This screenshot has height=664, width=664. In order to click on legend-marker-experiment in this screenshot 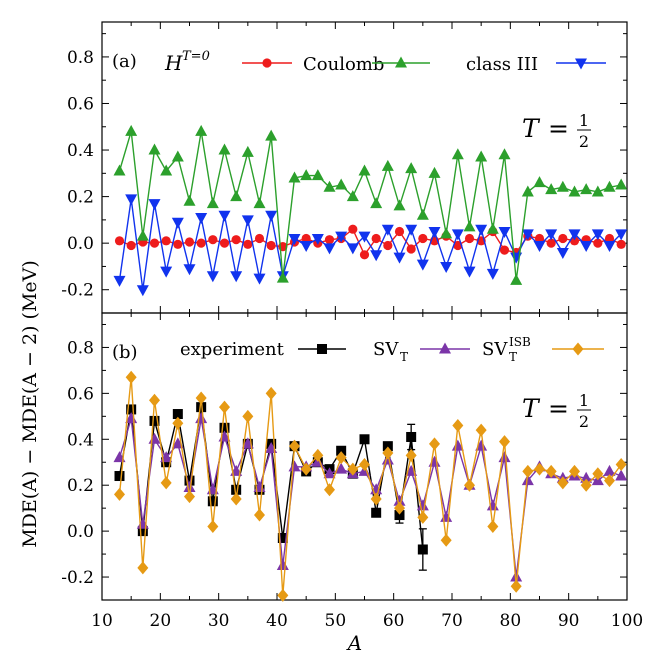, I will do `click(322, 349)`.